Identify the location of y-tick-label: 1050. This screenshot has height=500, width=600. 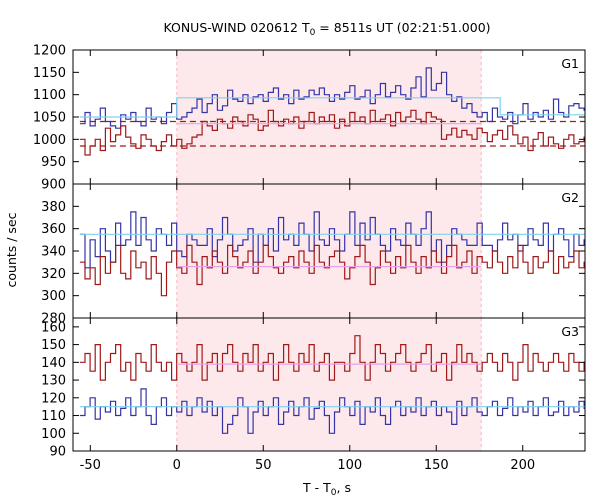
(49, 118).